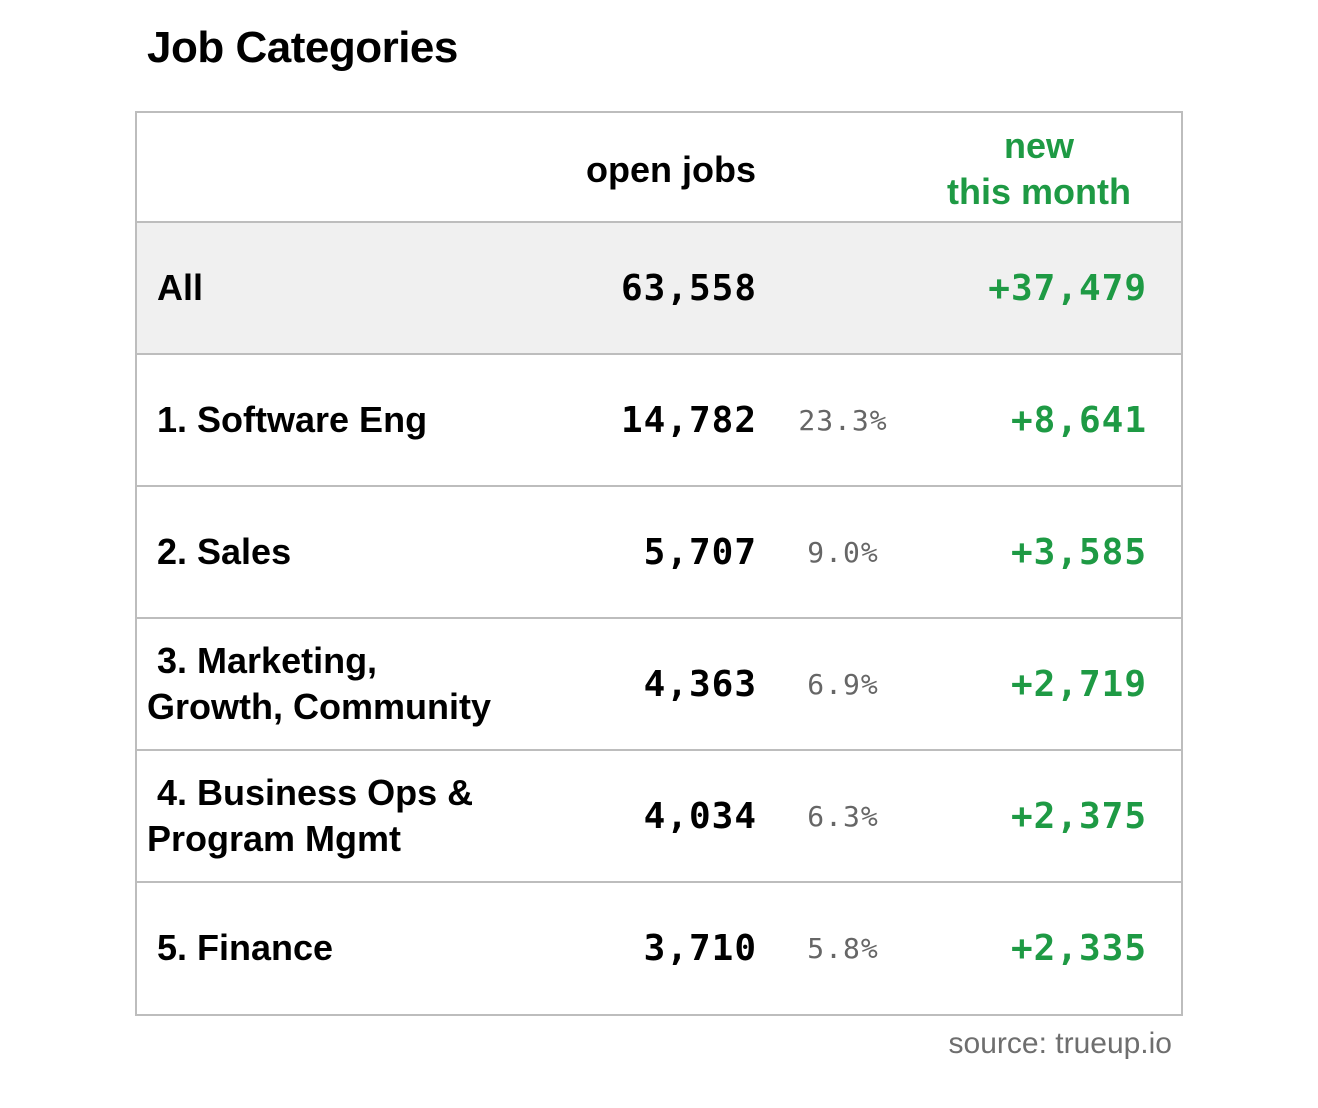 The width and height of the screenshot is (1318, 1108). Describe the element at coordinates (180, 287) in the screenshot. I see `category-label: All` at that location.